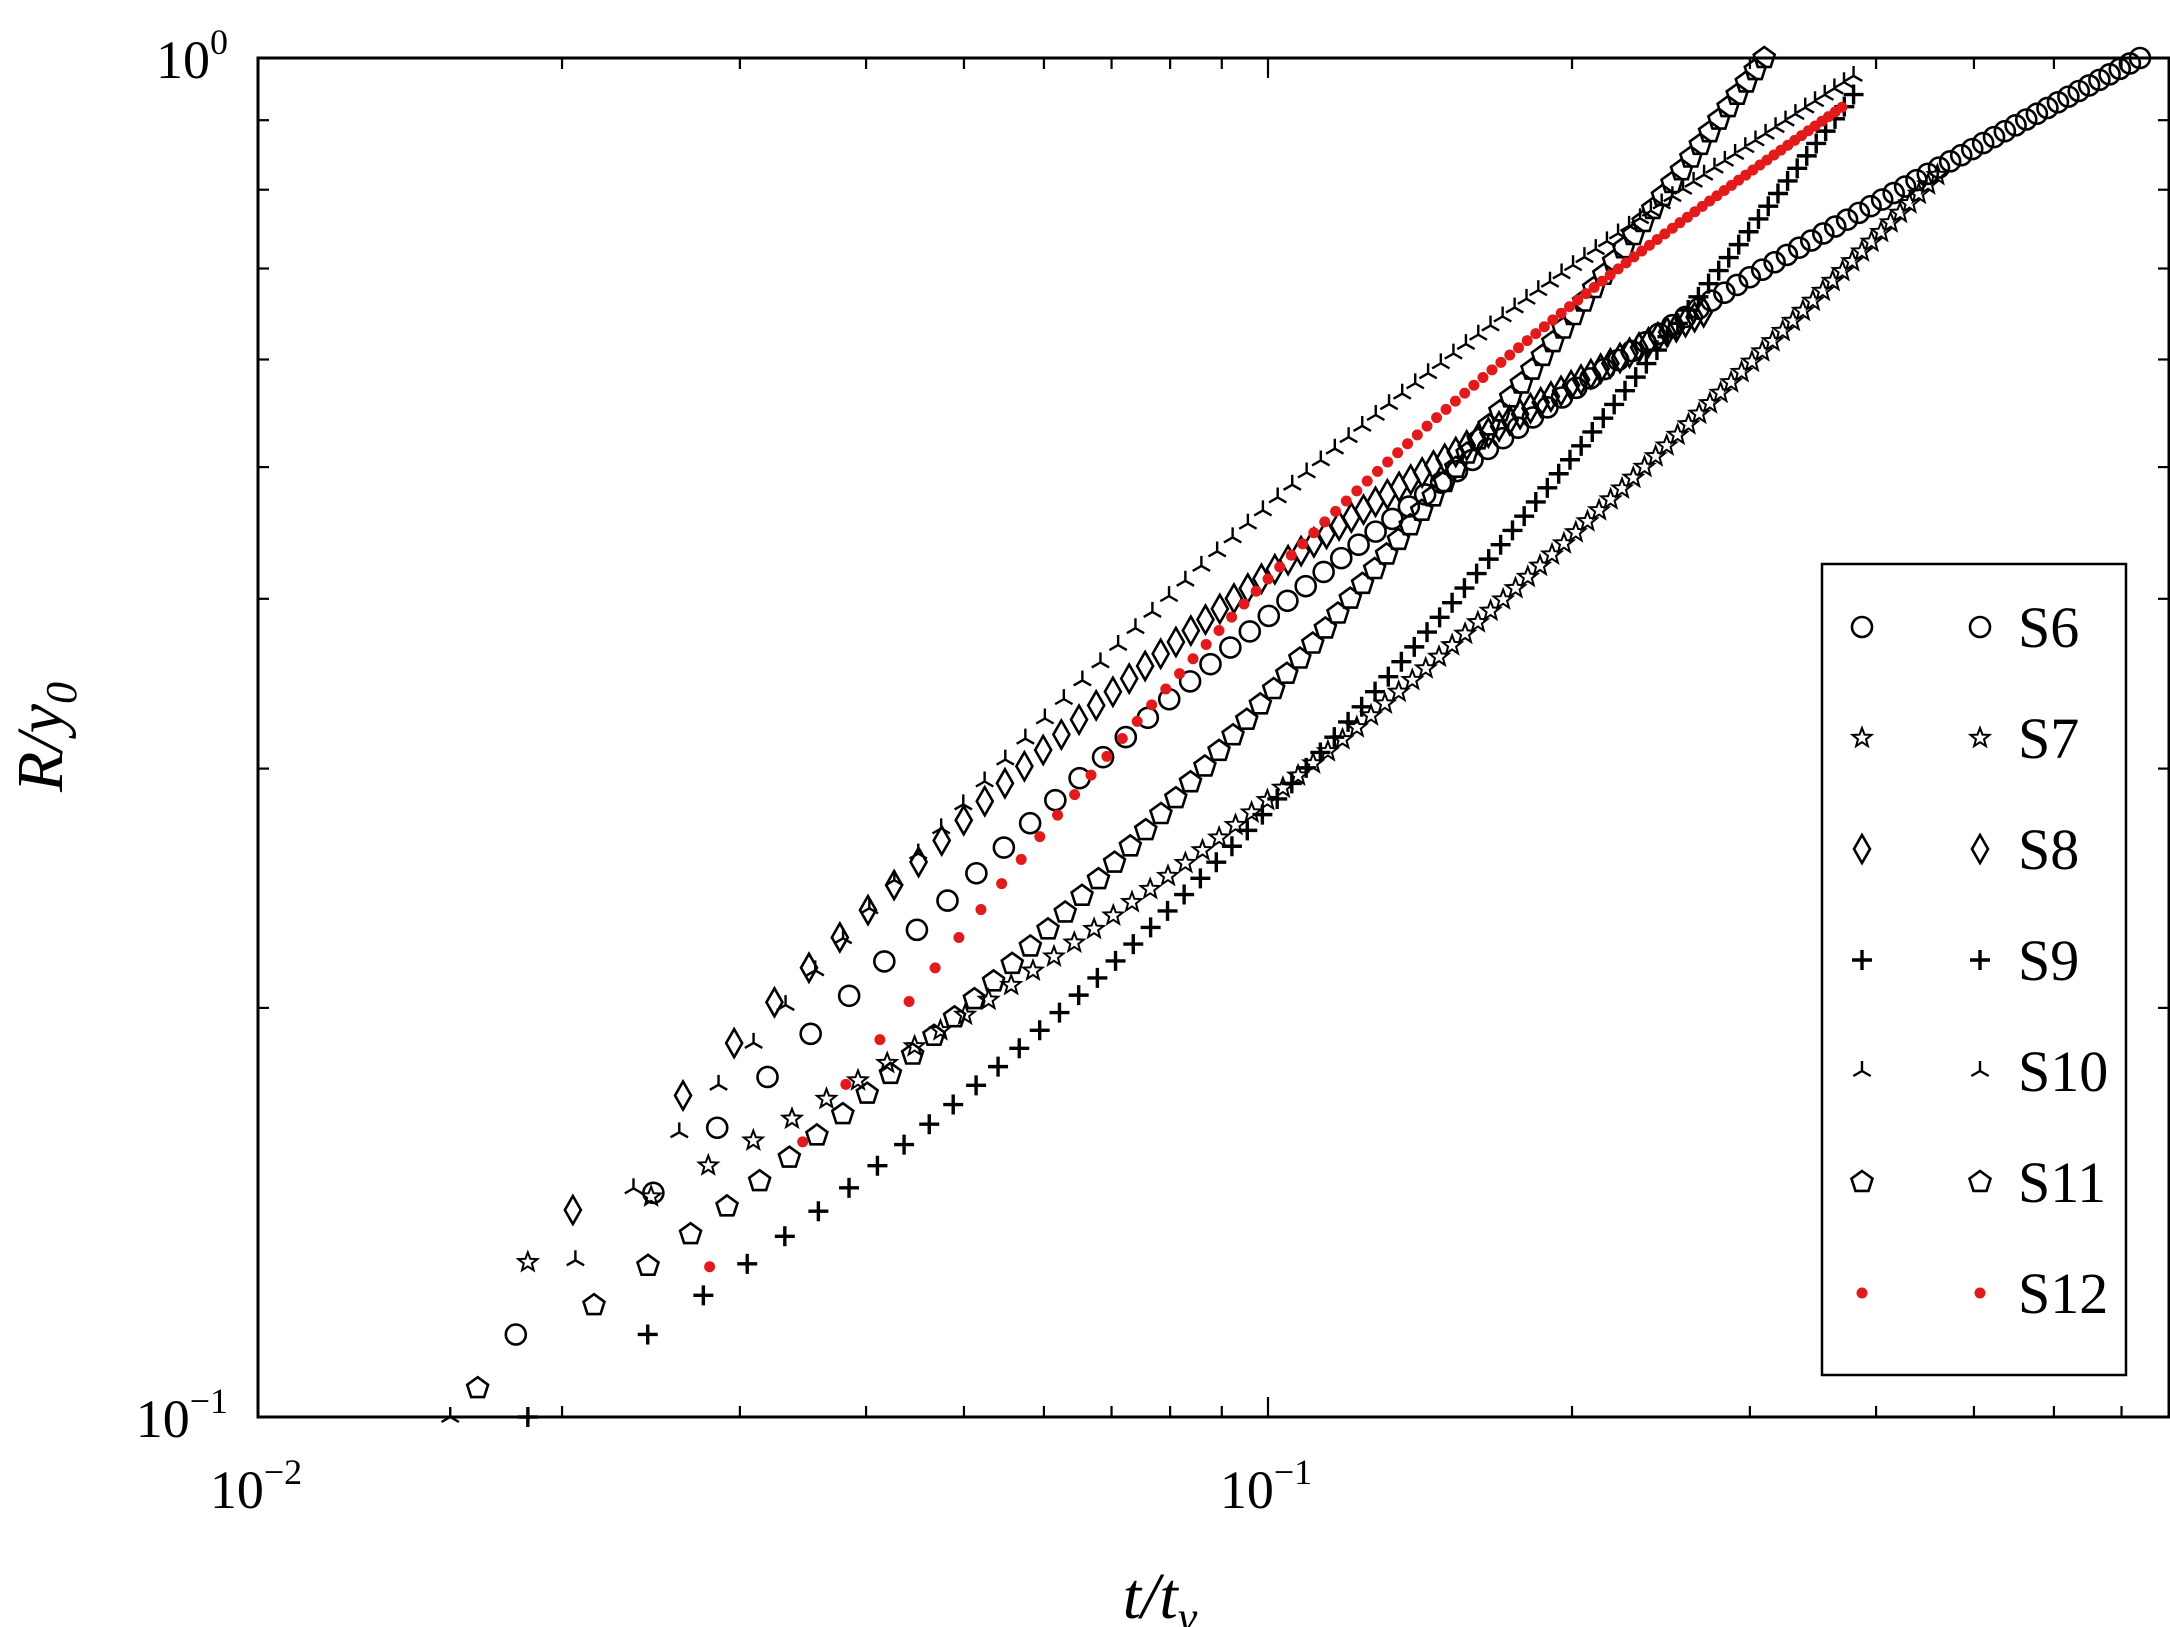  Describe the element at coordinates (2048, 738) in the screenshot. I see `legend-label-s7: S7` at that location.